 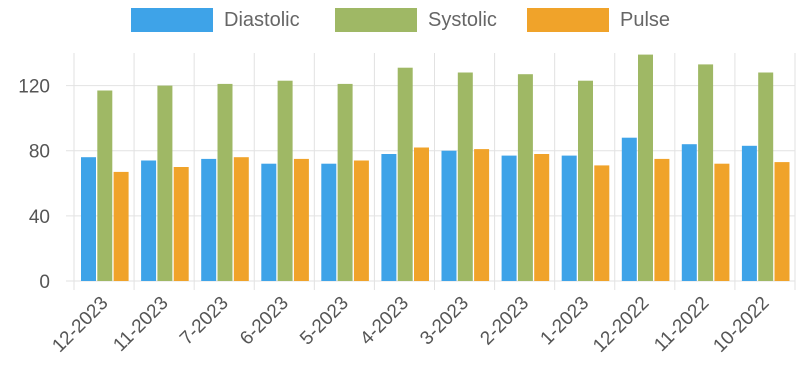 What do you see at coordinates (384, 321) in the screenshot?
I see `x-tick-label: 4-2023` at bounding box center [384, 321].